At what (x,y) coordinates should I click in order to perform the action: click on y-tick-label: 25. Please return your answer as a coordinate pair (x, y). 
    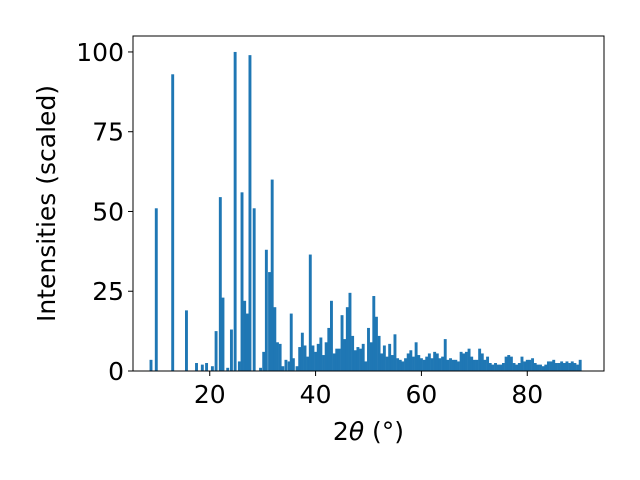
    Looking at the image, I should click on (108, 291).